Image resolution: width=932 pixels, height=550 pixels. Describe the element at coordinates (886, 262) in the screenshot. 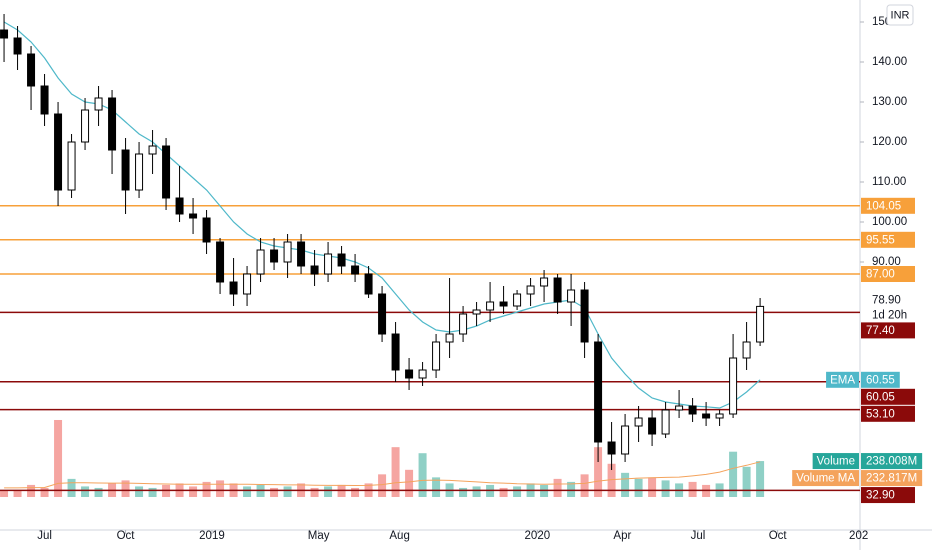

I see `y-tick-label: 90.00` at that location.